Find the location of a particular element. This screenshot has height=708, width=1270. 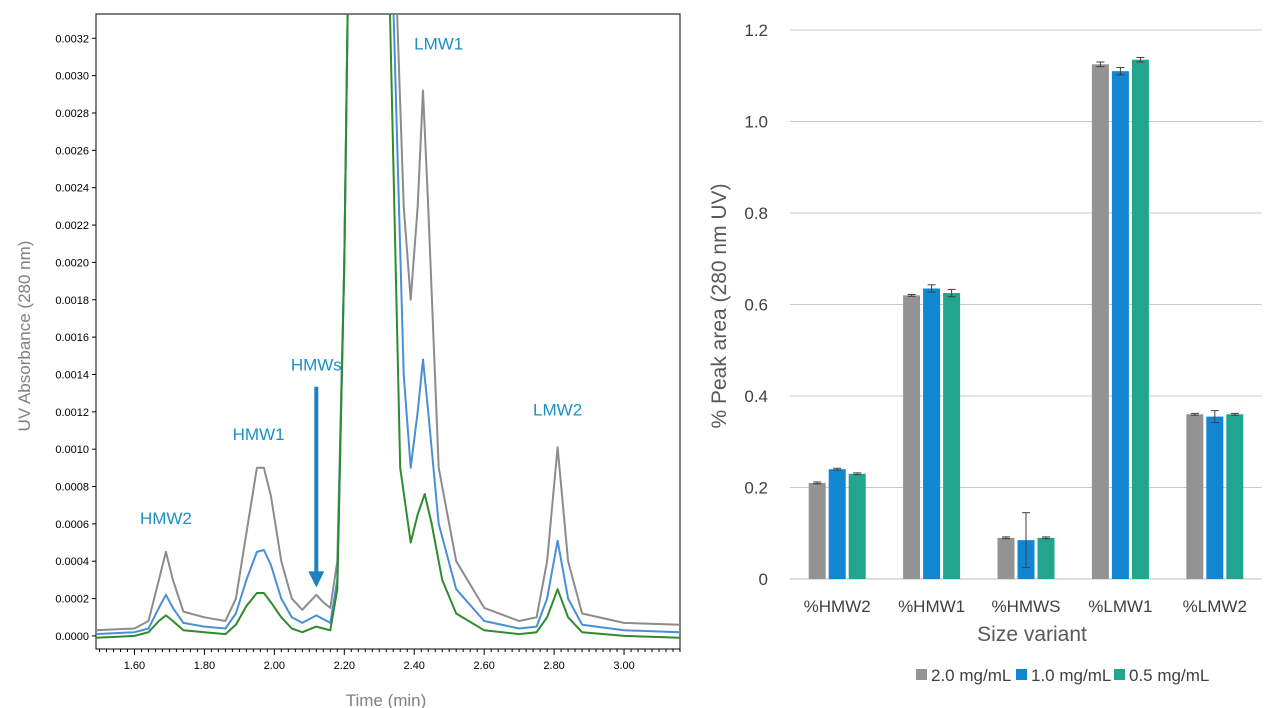

hmws-arrow-head is located at coordinates (316, 579).